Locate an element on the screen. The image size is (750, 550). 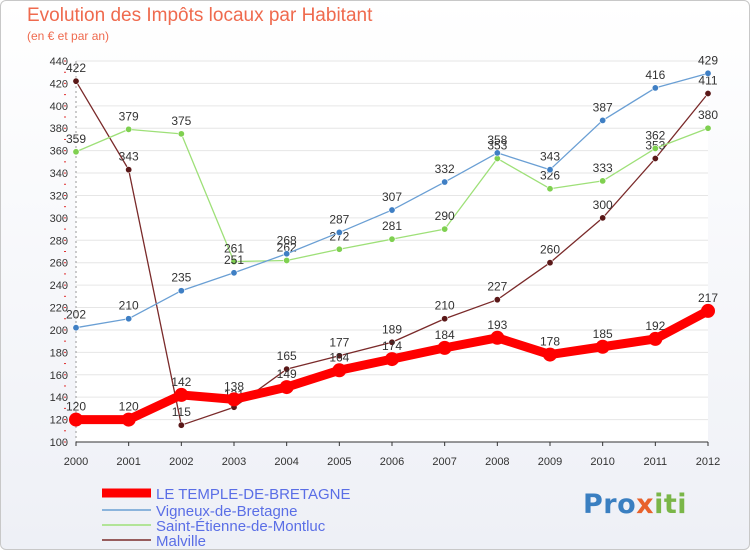
y-tick-label: 300 is located at coordinates (59, 219).